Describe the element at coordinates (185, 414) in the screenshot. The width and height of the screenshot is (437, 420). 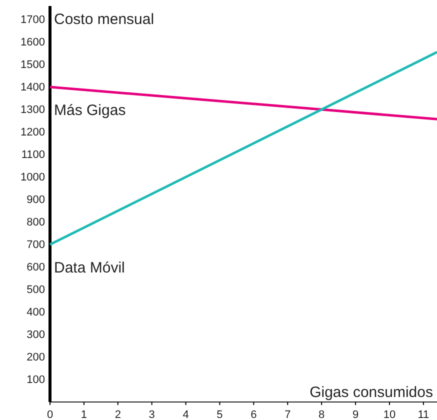
I see `x-tick-label: 4` at that location.